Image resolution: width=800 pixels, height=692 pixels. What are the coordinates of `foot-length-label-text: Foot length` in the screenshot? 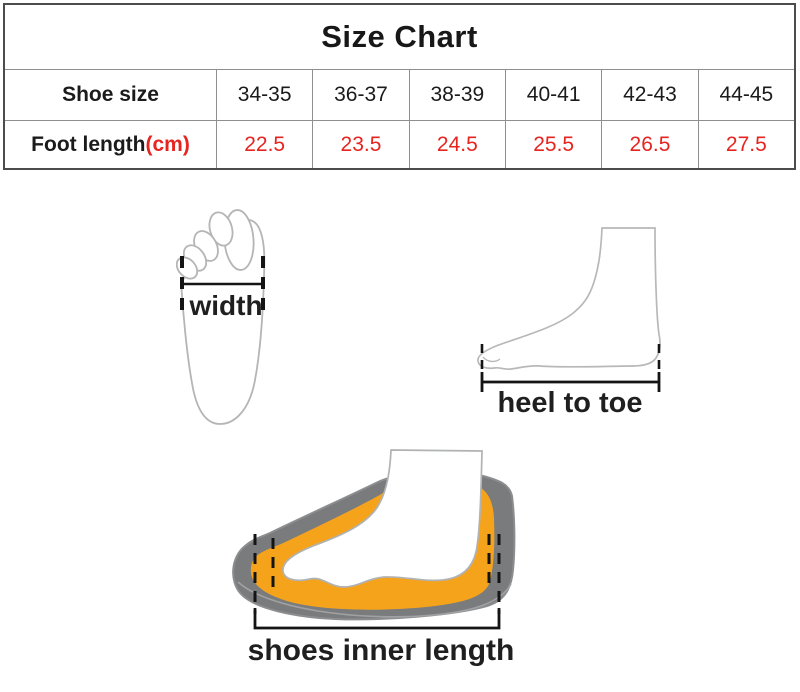 It's located at (88, 144).